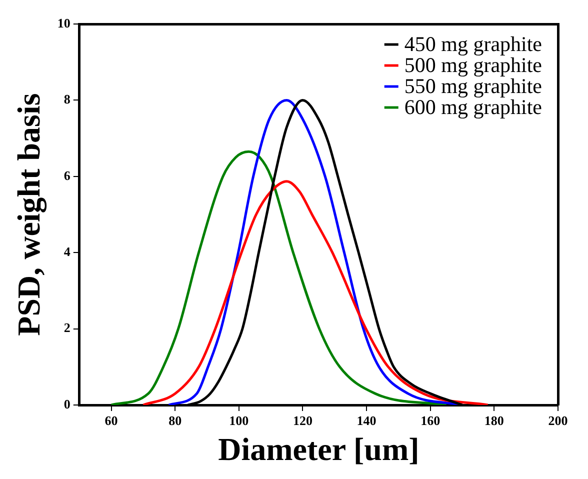 This screenshot has width=588, height=479. I want to click on y-tick-label: 10, so click(63, 22).